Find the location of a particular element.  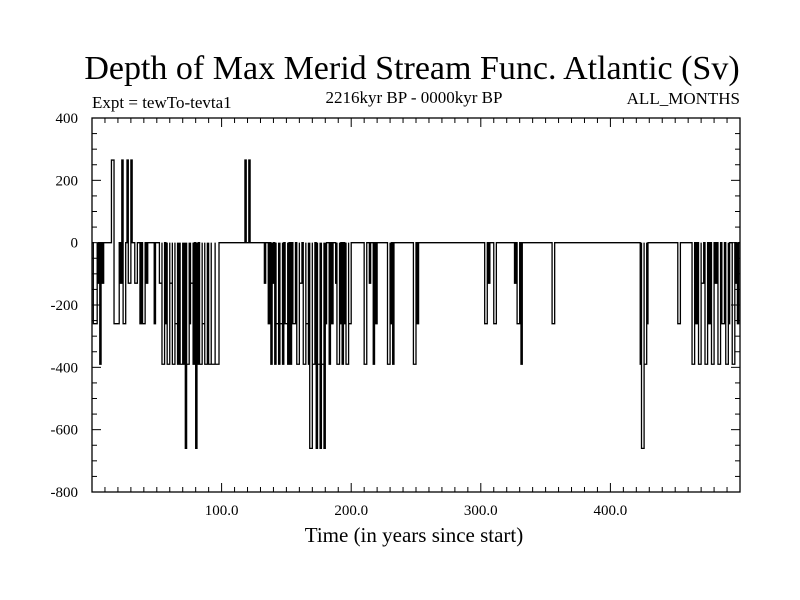

y-tick-label: -800 is located at coordinates (65, 493).